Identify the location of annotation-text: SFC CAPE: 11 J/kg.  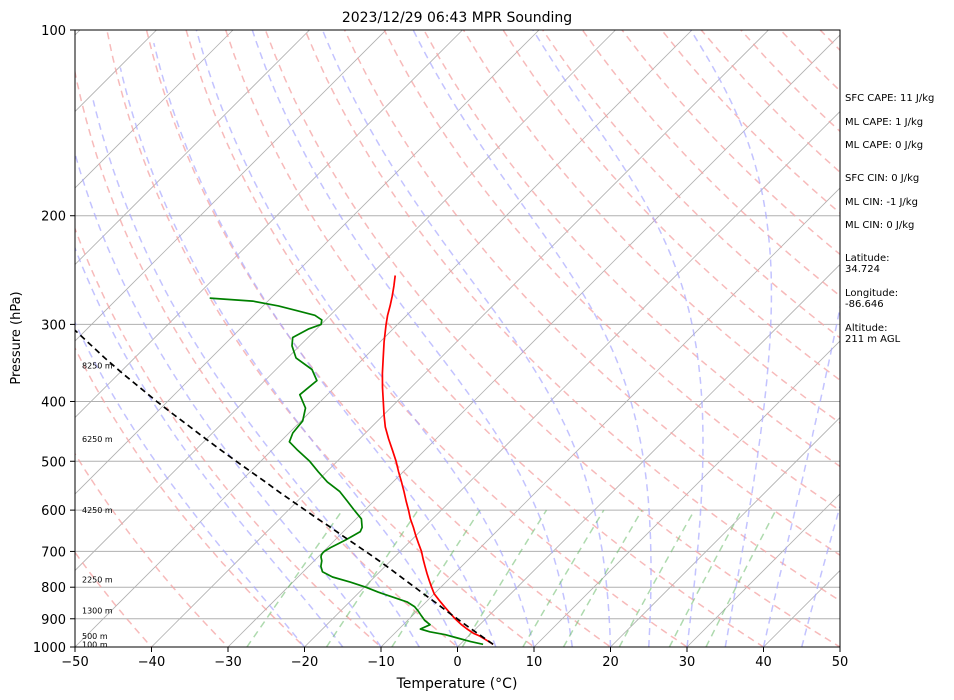
(890, 98).